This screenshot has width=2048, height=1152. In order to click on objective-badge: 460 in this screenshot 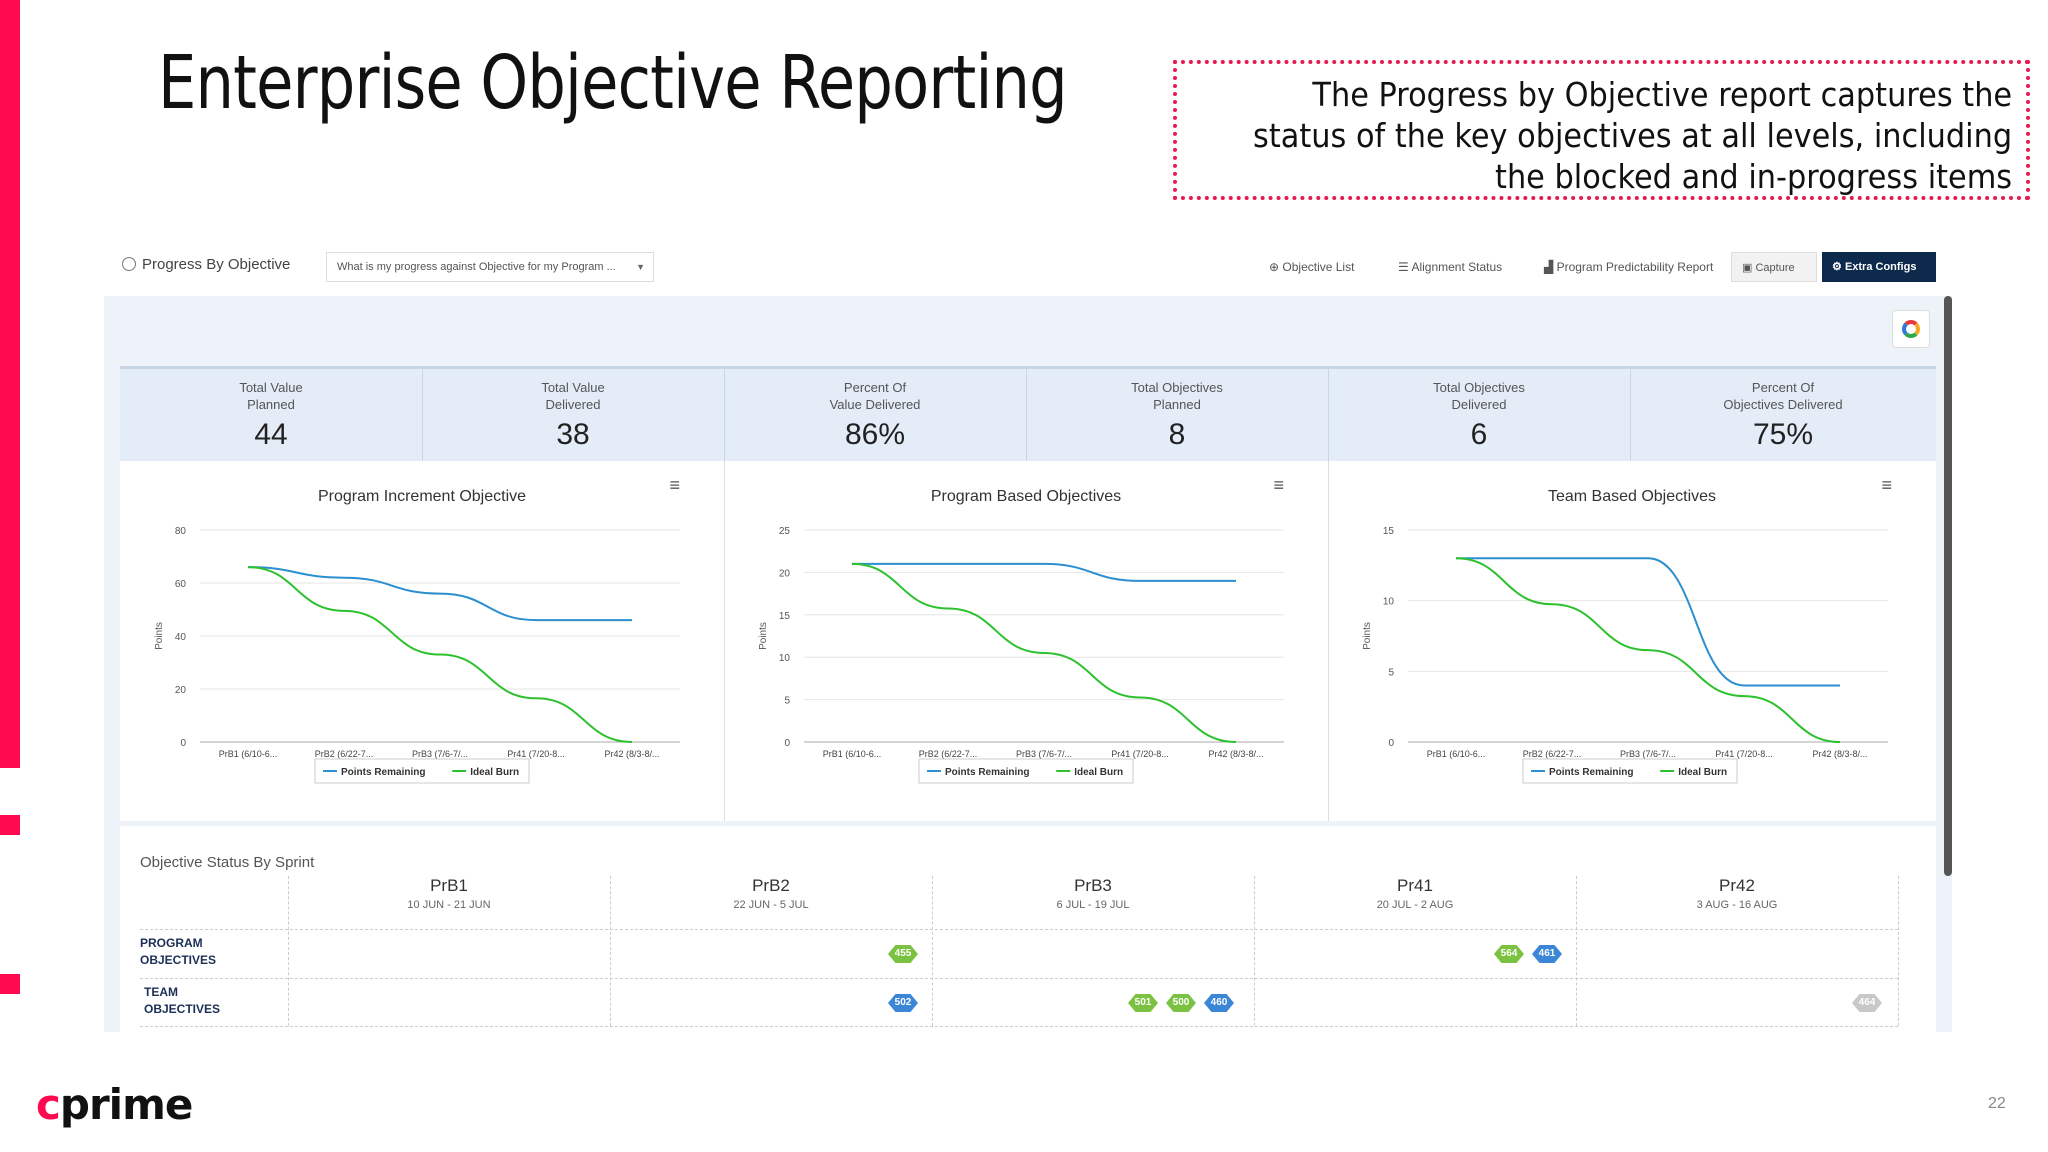, I will do `click(1219, 1003)`.